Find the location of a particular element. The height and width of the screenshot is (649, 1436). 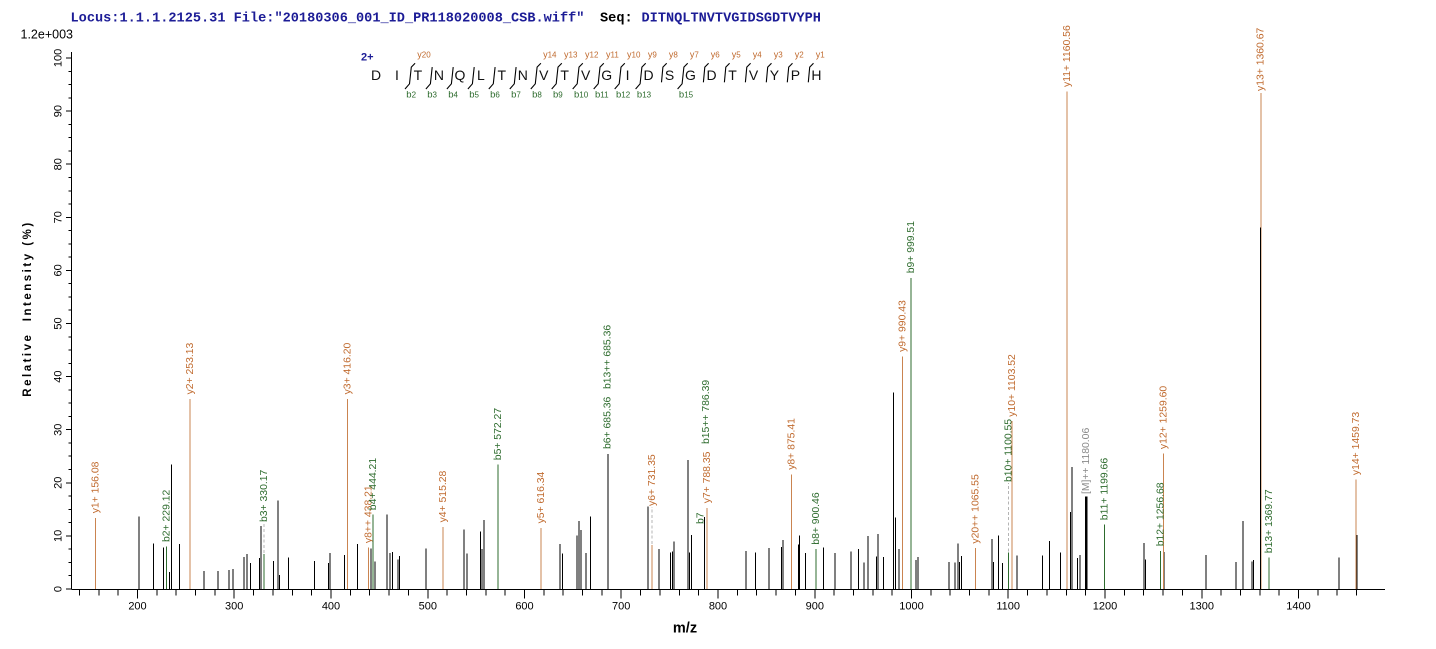

svg-text: DITNQLTNVTVGIDSGDTVYPH is located at coordinates (731, 19).